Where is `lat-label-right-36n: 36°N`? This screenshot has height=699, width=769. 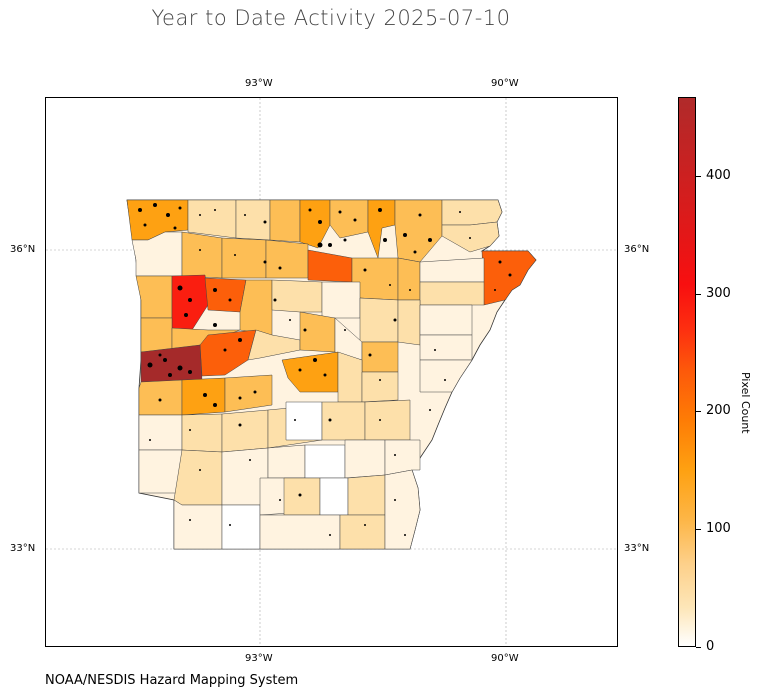 lat-label-right-36n: 36°N is located at coordinates (637, 249).